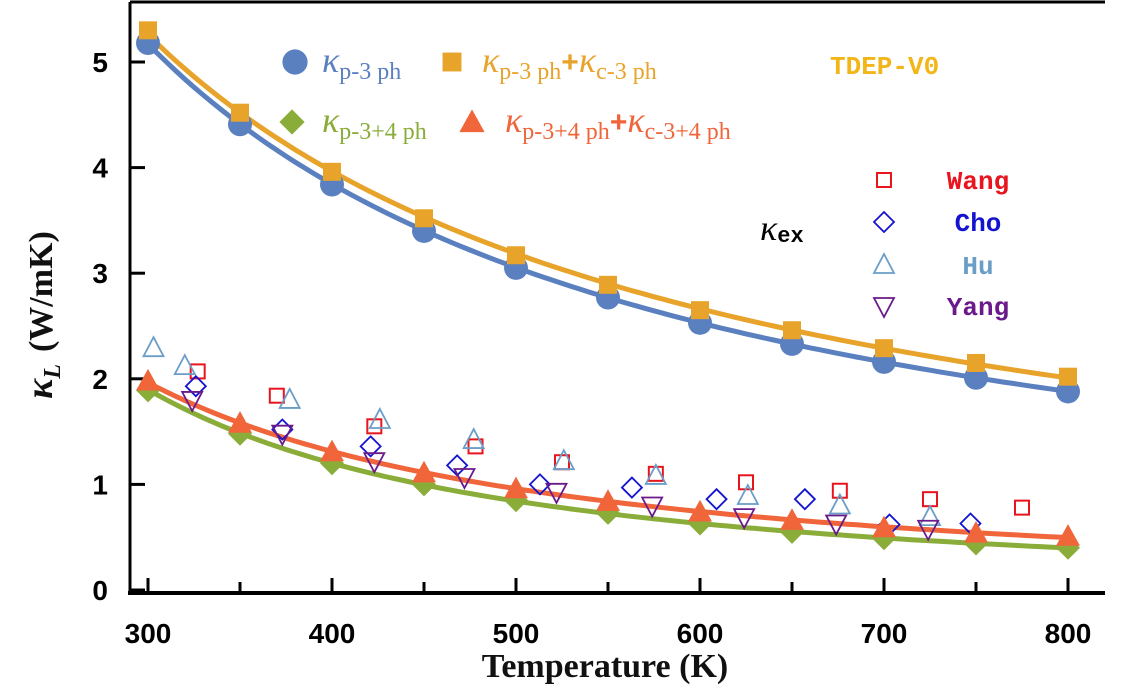 Image resolution: width=1142 pixels, height=697 pixels. What do you see at coordinates (53, 372) in the screenshot?
I see `y-label-sub: L` at bounding box center [53, 372].